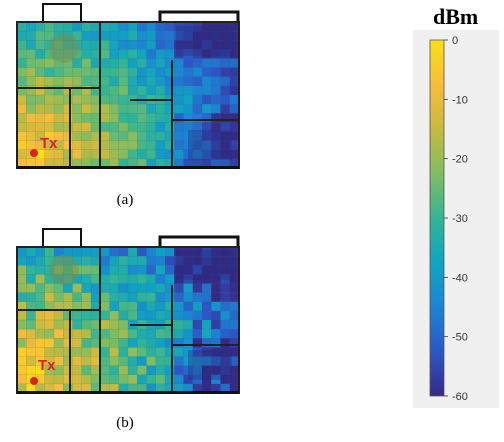 The image size is (504, 442). Describe the element at coordinates (125, 423) in the screenshot. I see `caption-b: (b)` at that location.